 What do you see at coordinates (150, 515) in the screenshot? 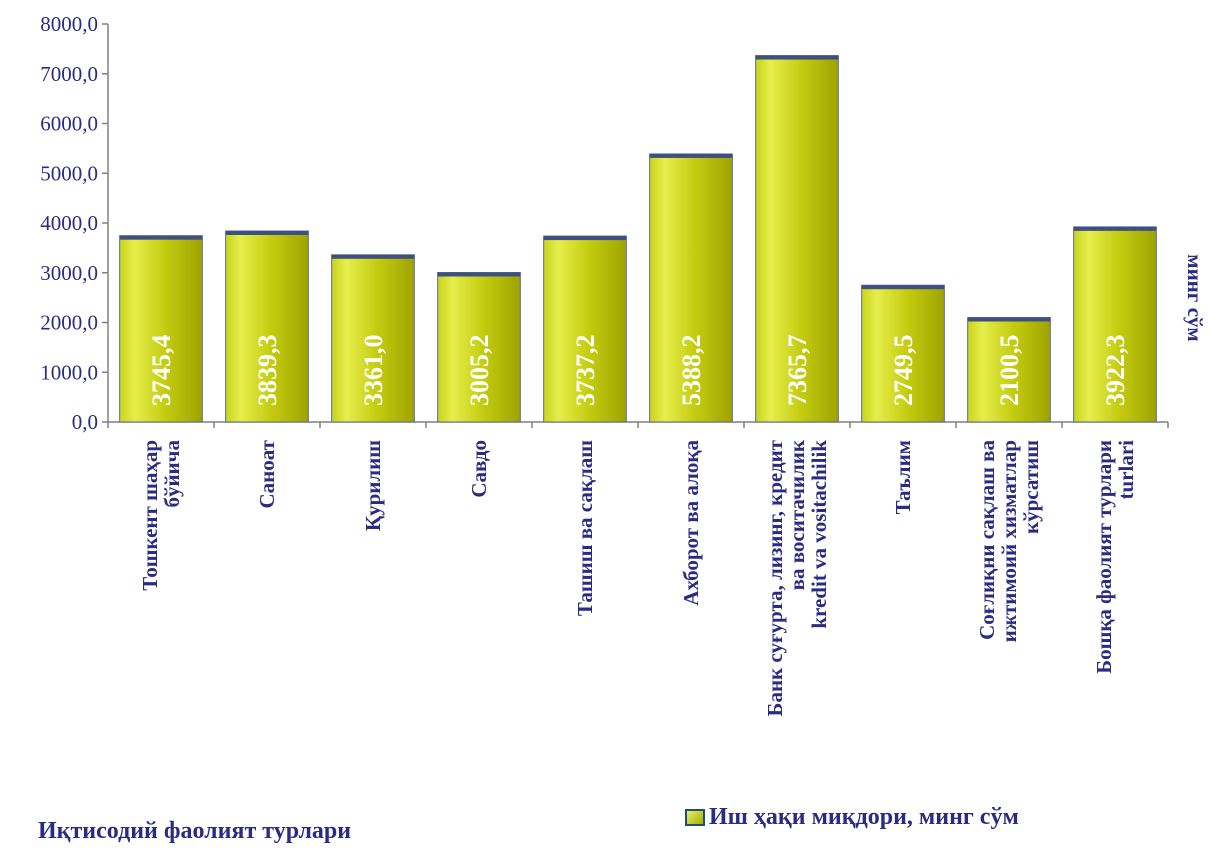
I see `category-label-line: Тошкент шаҳар` at bounding box center [150, 515].